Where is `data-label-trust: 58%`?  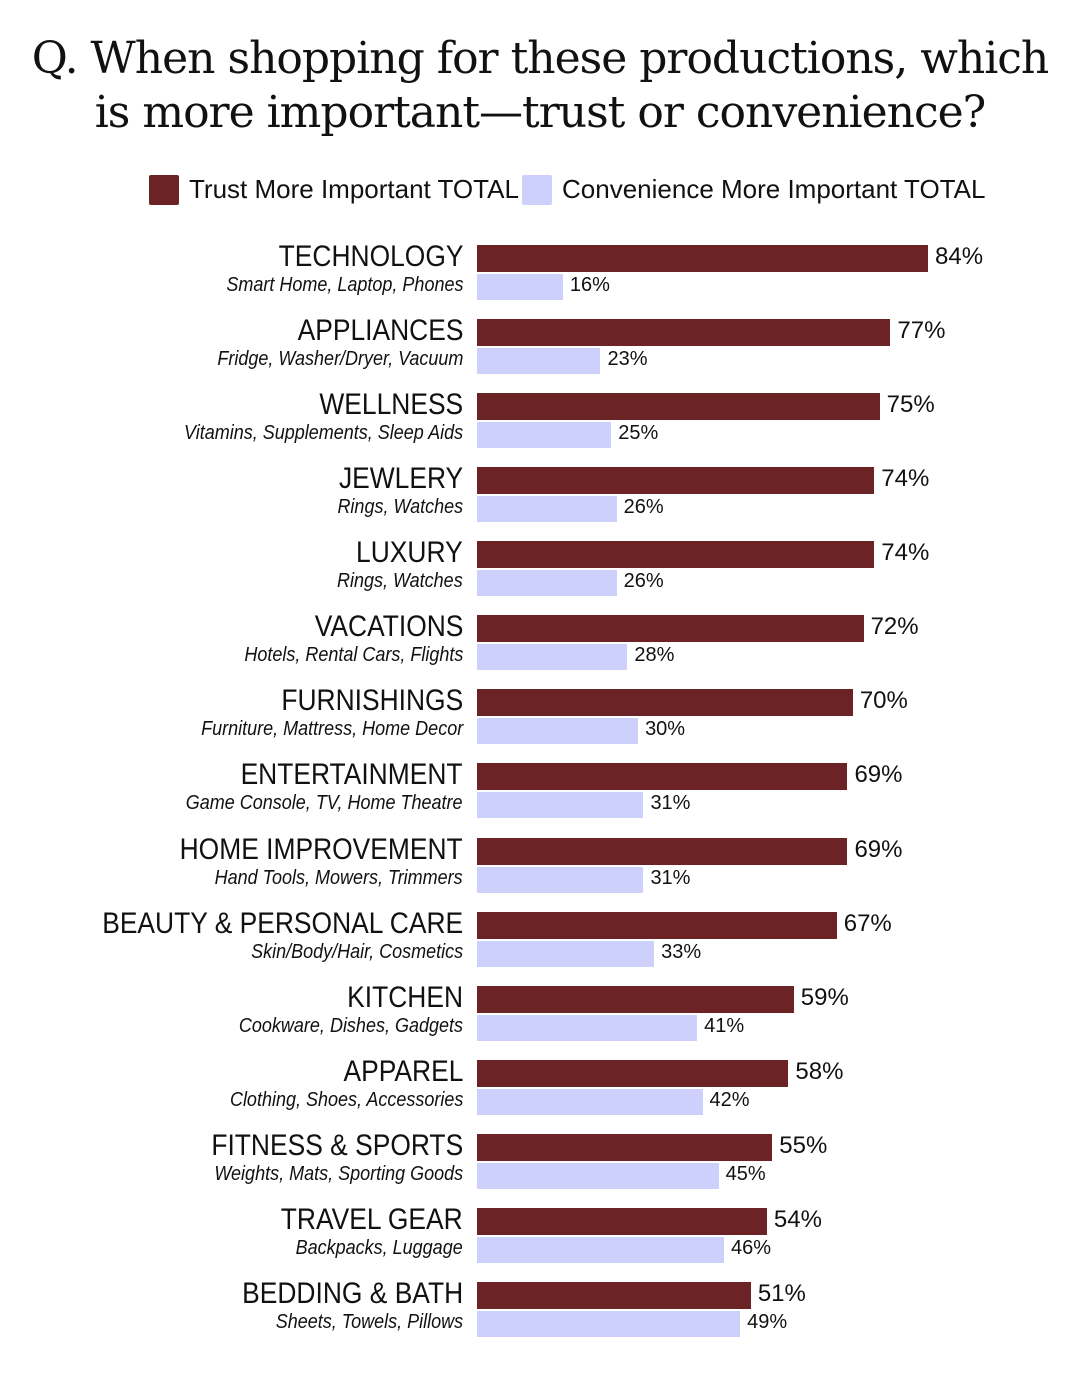 data-label-trust: 58% is located at coordinates (819, 1071).